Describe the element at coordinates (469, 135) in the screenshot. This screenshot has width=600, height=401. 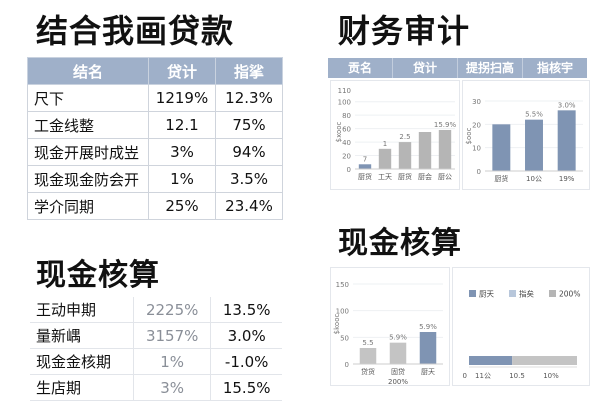
I see `y-axis-label: $ooc` at that location.